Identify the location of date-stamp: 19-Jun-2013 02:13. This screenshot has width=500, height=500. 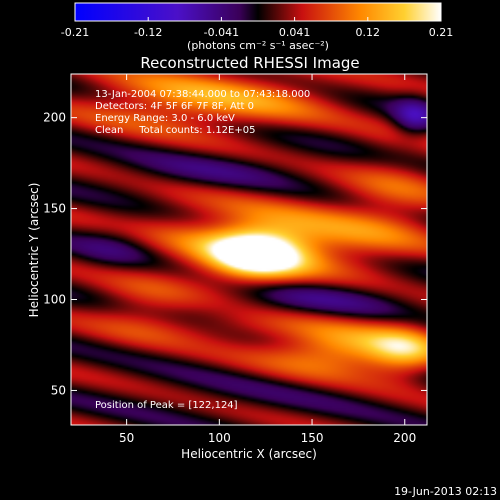
(445, 491).